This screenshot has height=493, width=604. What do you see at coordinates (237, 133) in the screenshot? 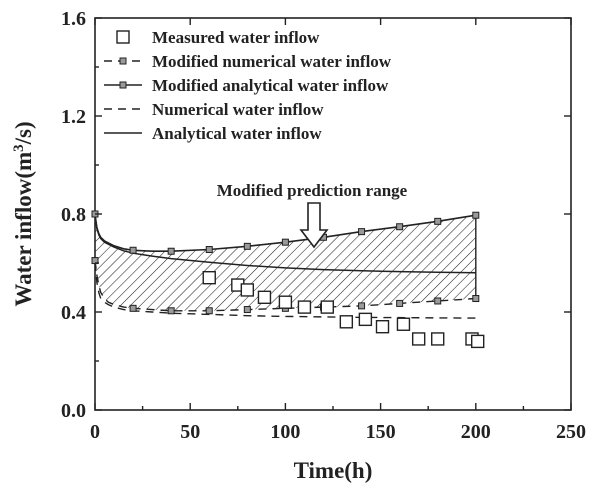
I see `legend-label: Analytical water inflow` at bounding box center [237, 133].